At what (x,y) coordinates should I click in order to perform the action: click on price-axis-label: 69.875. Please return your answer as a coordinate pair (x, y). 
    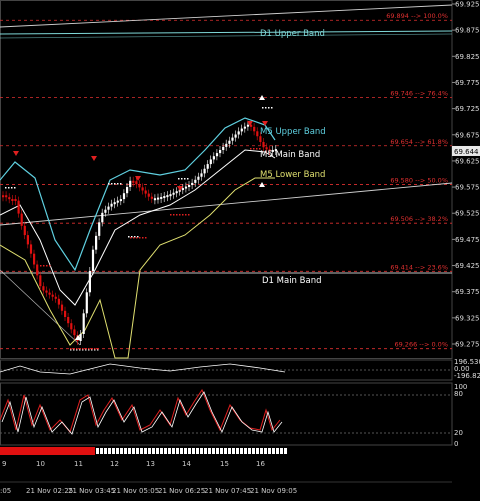
    Looking at the image, I should click on (467, 31).